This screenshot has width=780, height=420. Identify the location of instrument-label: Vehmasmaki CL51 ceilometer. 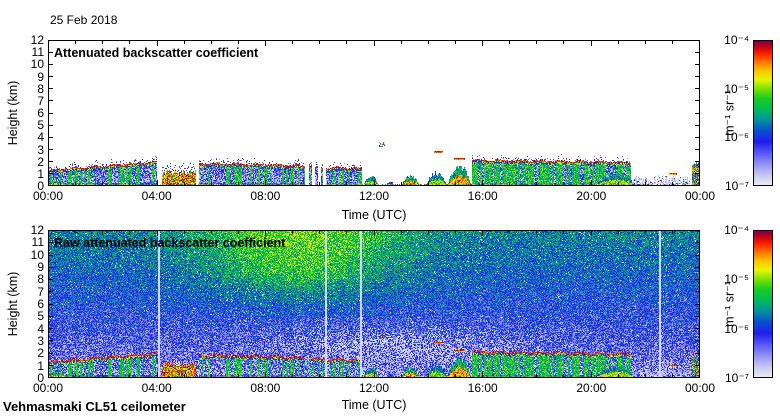
(94, 406).